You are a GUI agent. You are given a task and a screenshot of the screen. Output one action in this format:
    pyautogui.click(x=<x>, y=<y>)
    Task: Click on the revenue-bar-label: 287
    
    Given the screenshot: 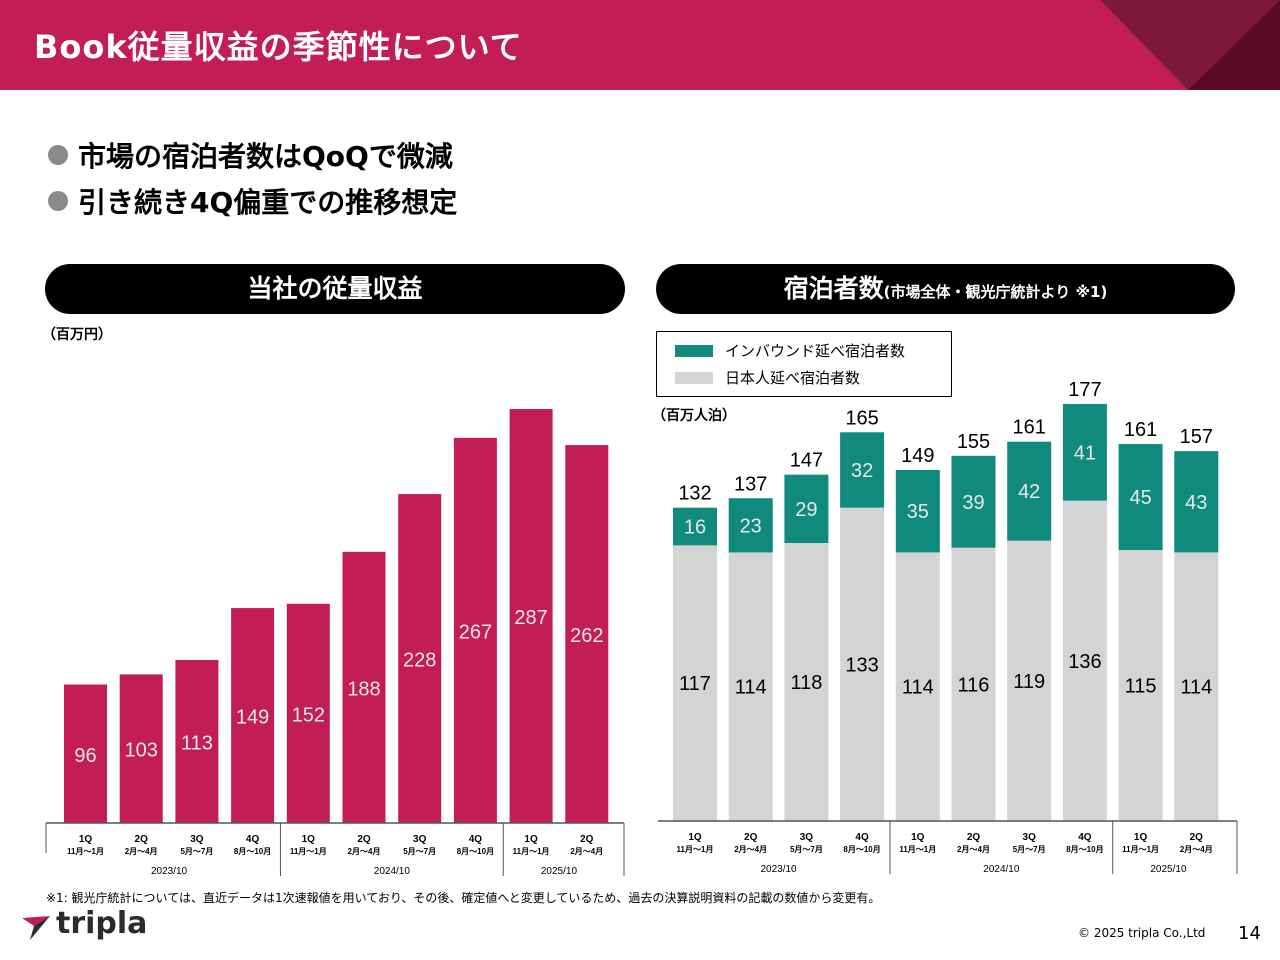 What is the action you would take?
    pyautogui.click(x=530, y=618)
    